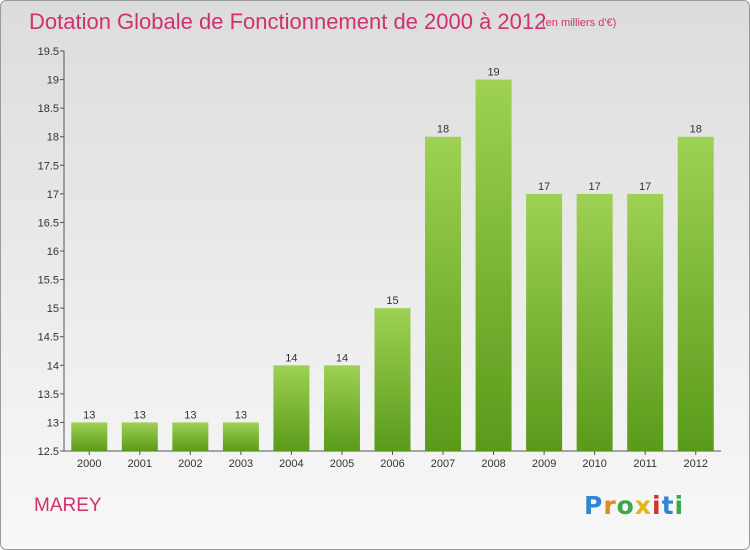 This screenshot has height=550, width=750. I want to click on bar-2005, so click(341, 408).